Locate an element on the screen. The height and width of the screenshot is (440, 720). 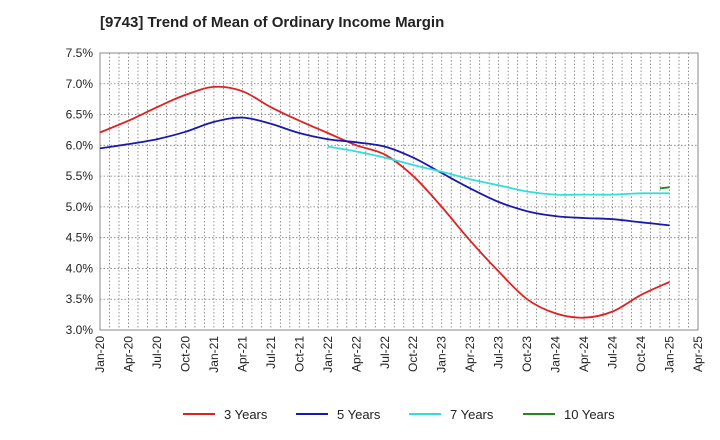
x-tick-label: Apr-22 is located at coordinates (356, 354).